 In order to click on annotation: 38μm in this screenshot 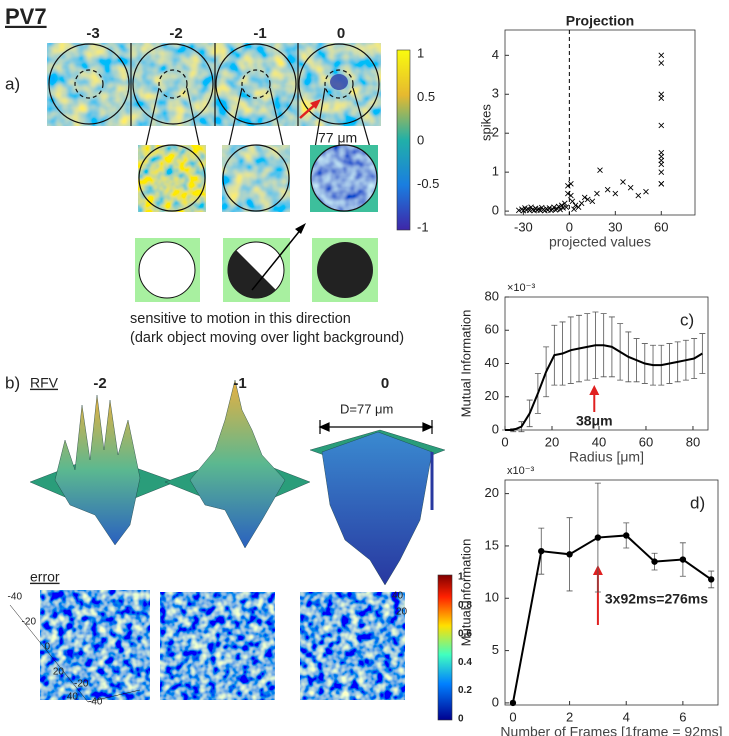, I will do `click(594, 421)`.